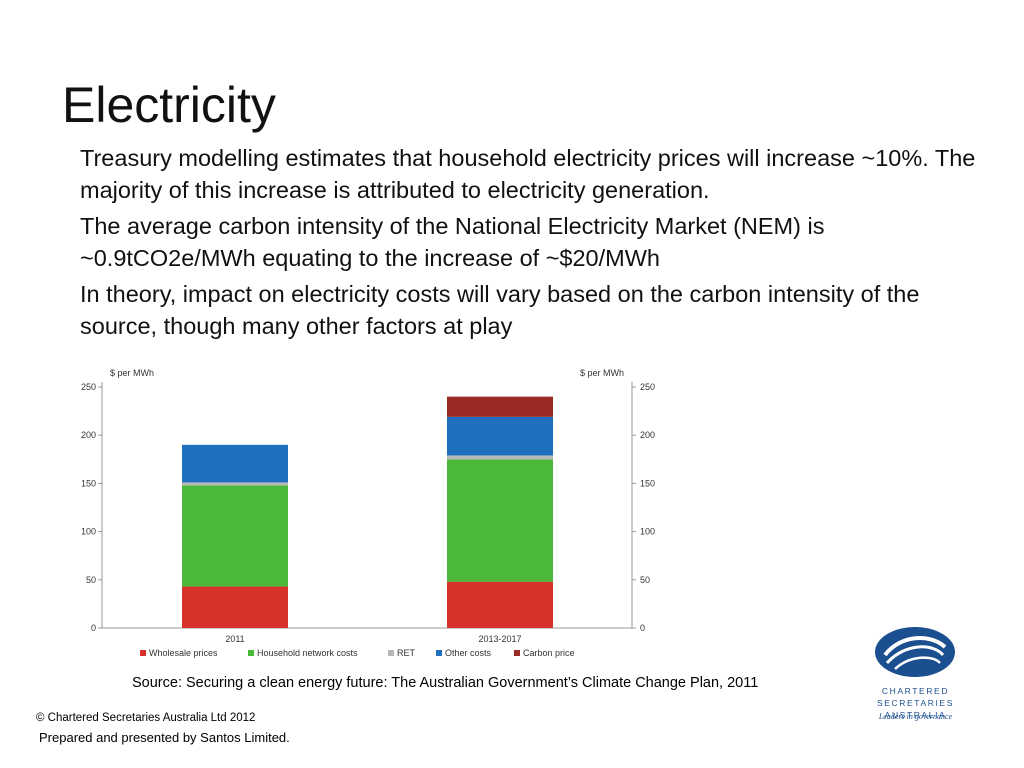 Image resolution: width=1024 pixels, height=768 pixels. I want to click on logo-wordmark: CHARTERED SECRETARIES AUSTRALIA, so click(915, 703).